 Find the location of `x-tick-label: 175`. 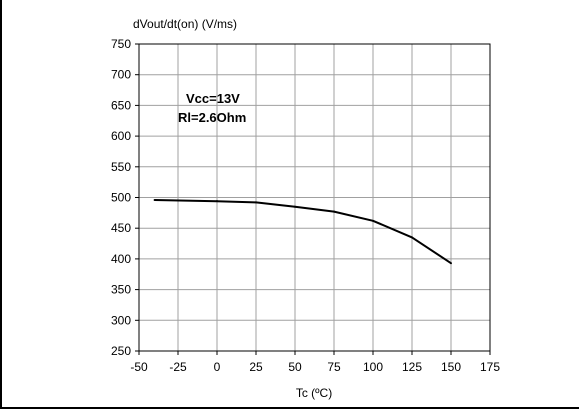

x-tick-label: 175 is located at coordinates (490, 367).